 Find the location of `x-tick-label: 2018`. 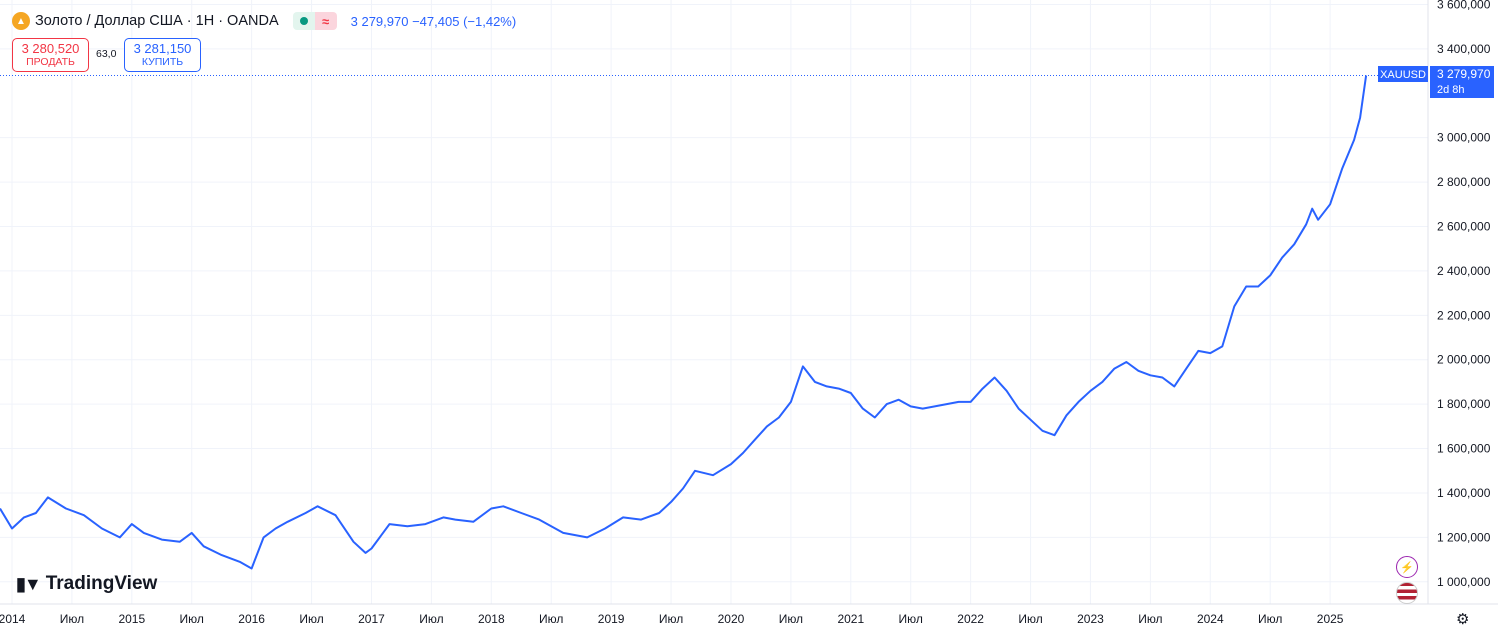

x-tick-label: 2018 is located at coordinates (491, 619).